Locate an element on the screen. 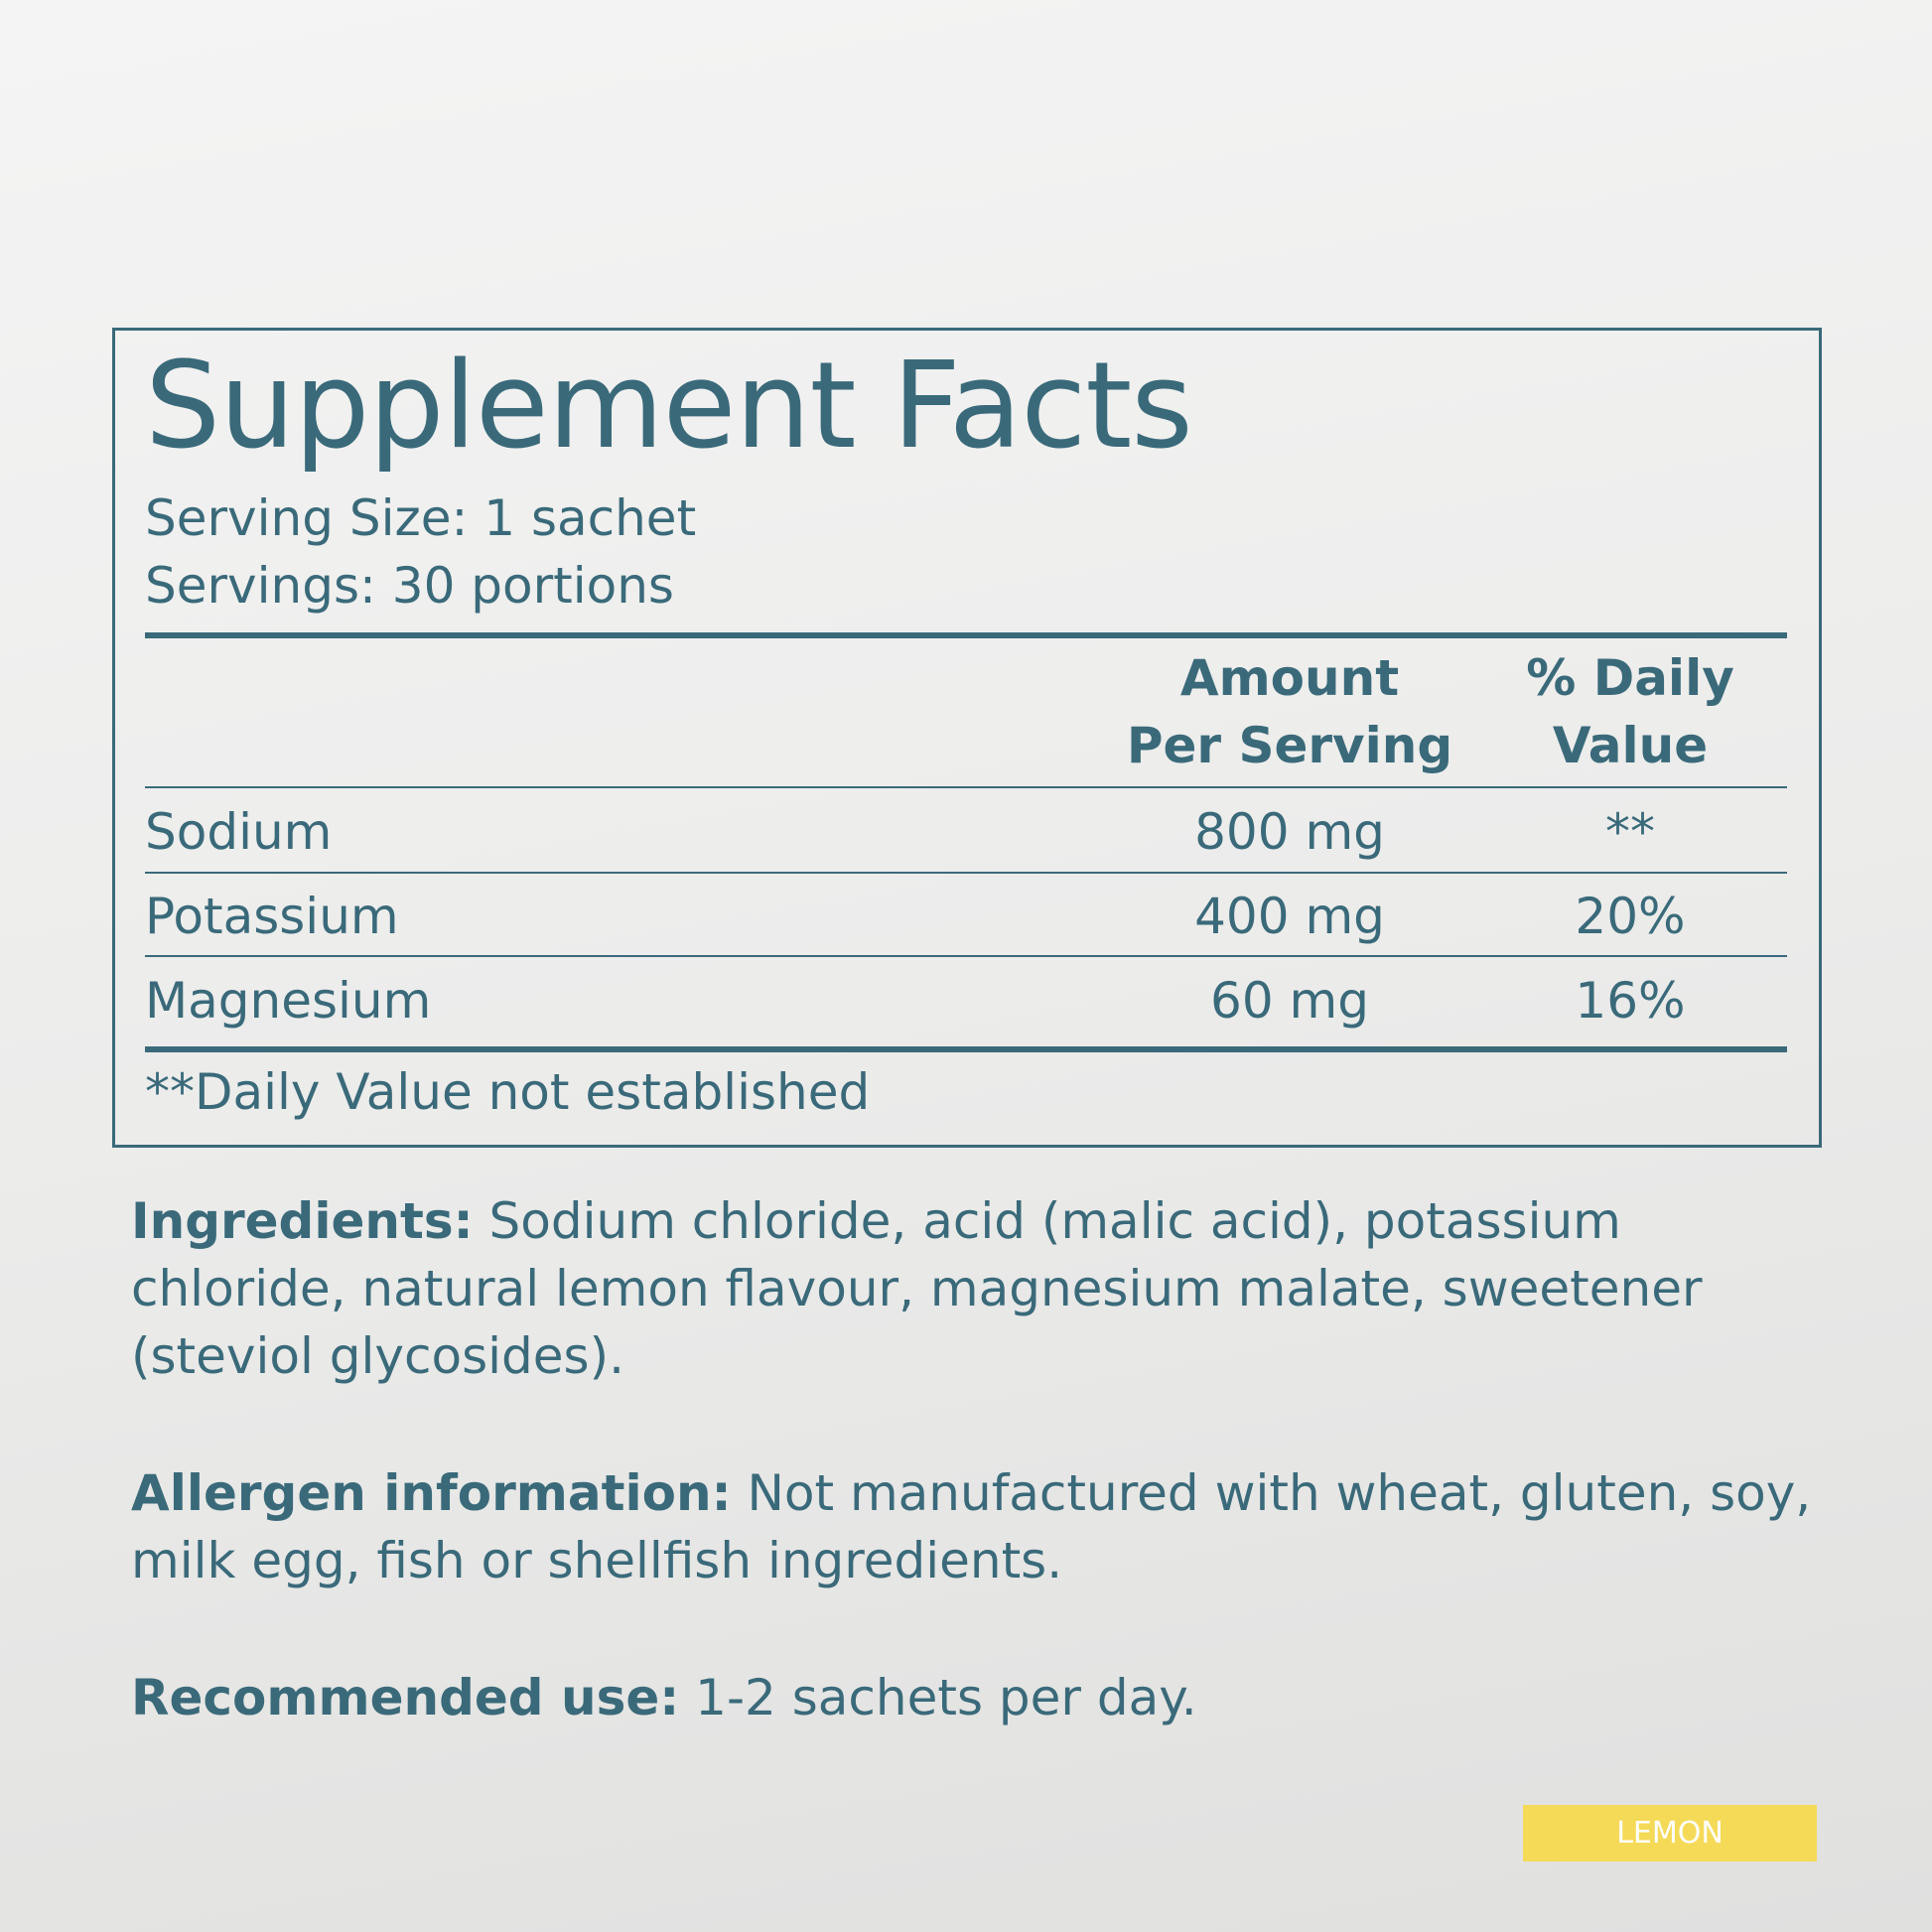 The image size is (1932, 1932). recommended-use: Recommended use: 1-2 sachets per day. is located at coordinates (975, 1698).